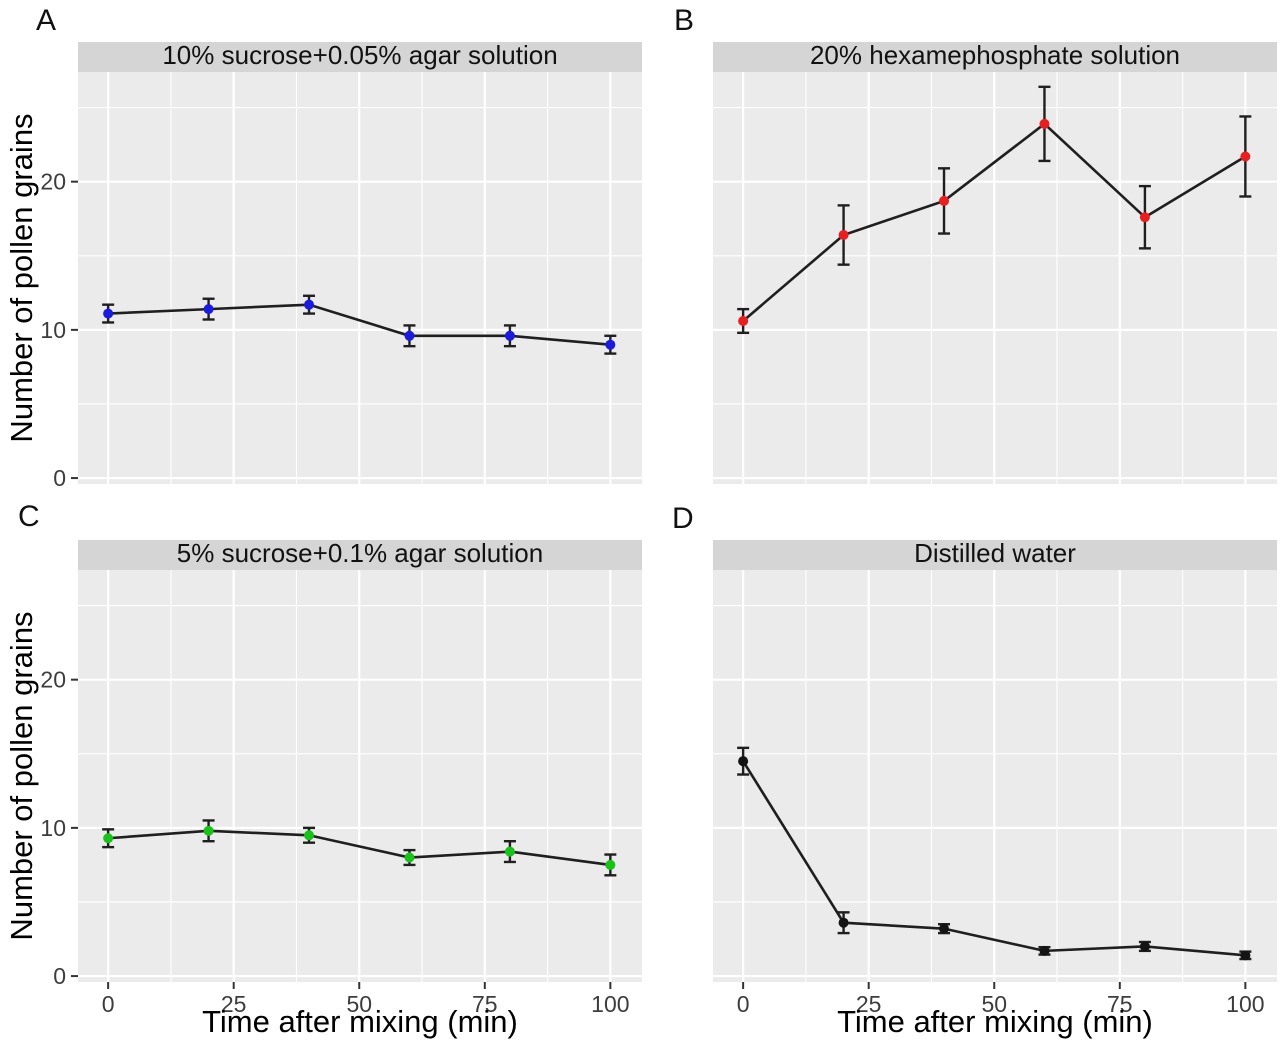  I want to click on facet-strip-title: 5% sucrose+0.1% agar solution, so click(360, 553).